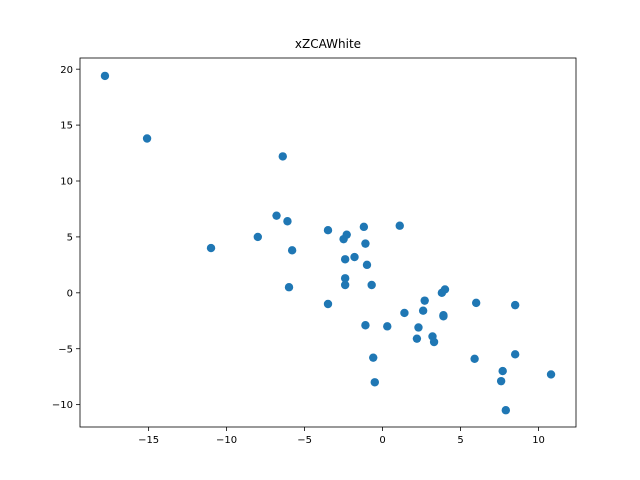  Describe the element at coordinates (62, 405) in the screenshot. I see `y-tick-label: −10` at that location.